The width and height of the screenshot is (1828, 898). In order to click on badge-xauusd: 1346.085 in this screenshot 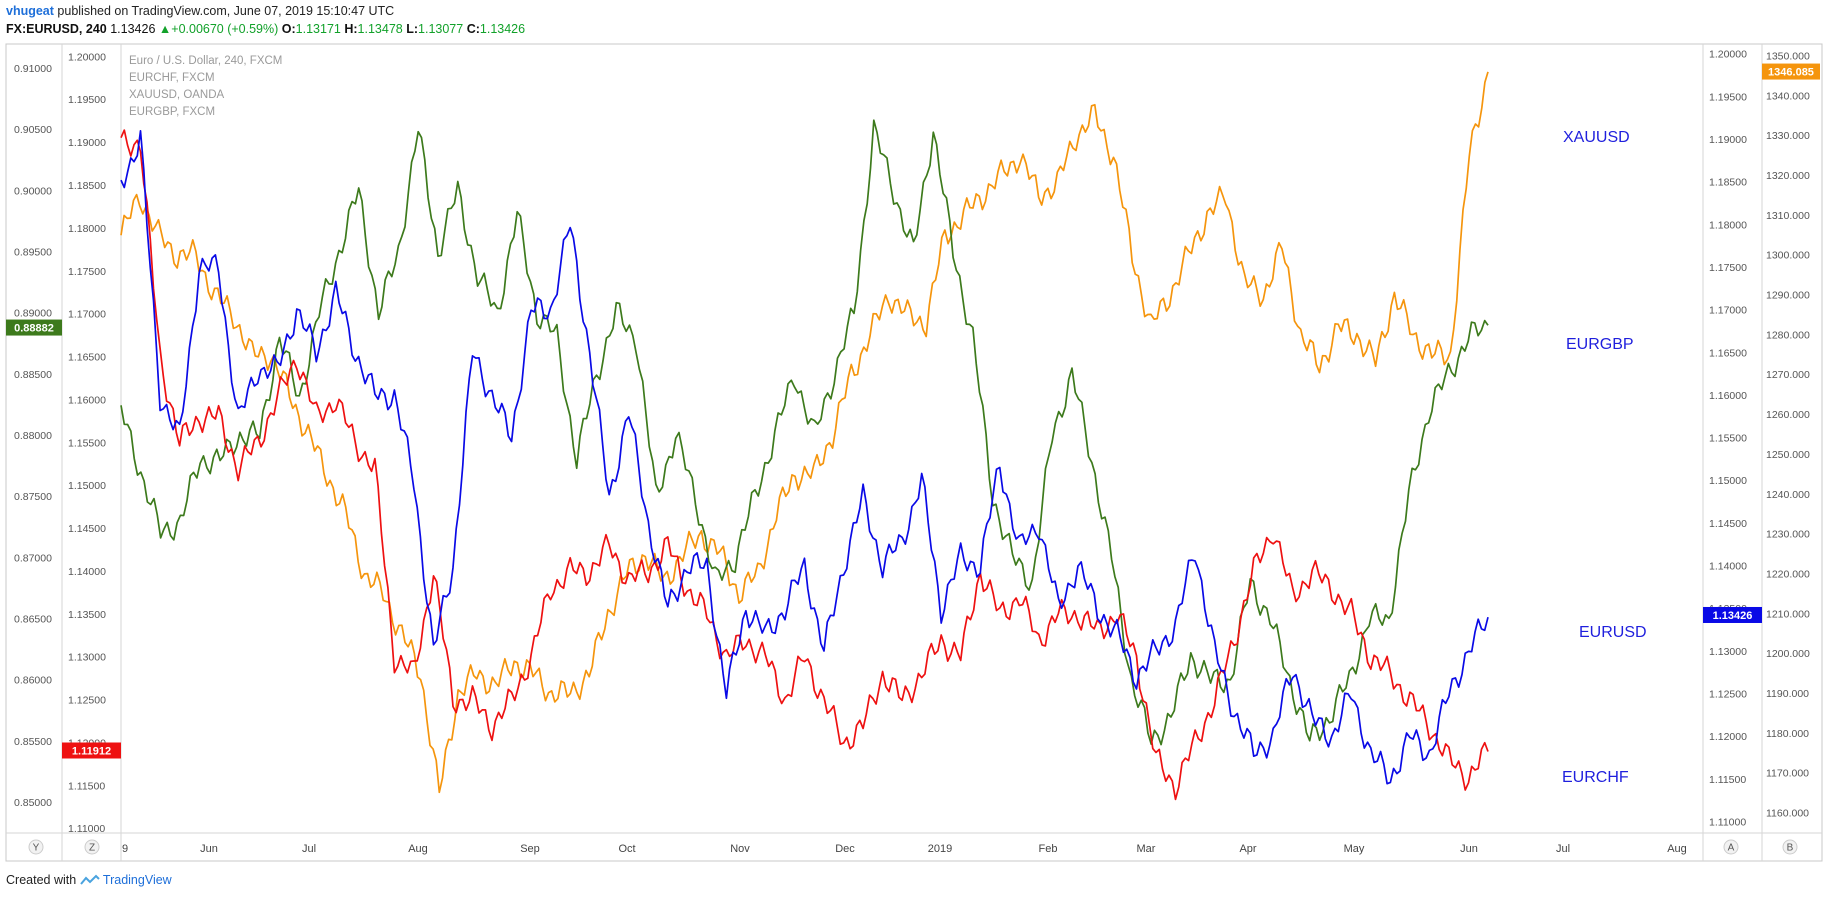, I will do `click(1791, 71)`.